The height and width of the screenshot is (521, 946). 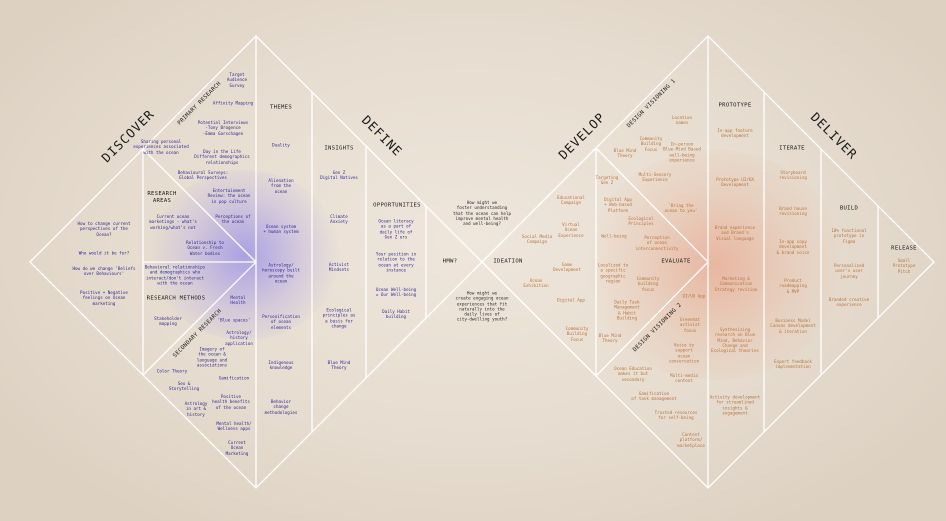 I want to click on discover-item: Positive health benefits of the ocean, so click(x=231, y=402).